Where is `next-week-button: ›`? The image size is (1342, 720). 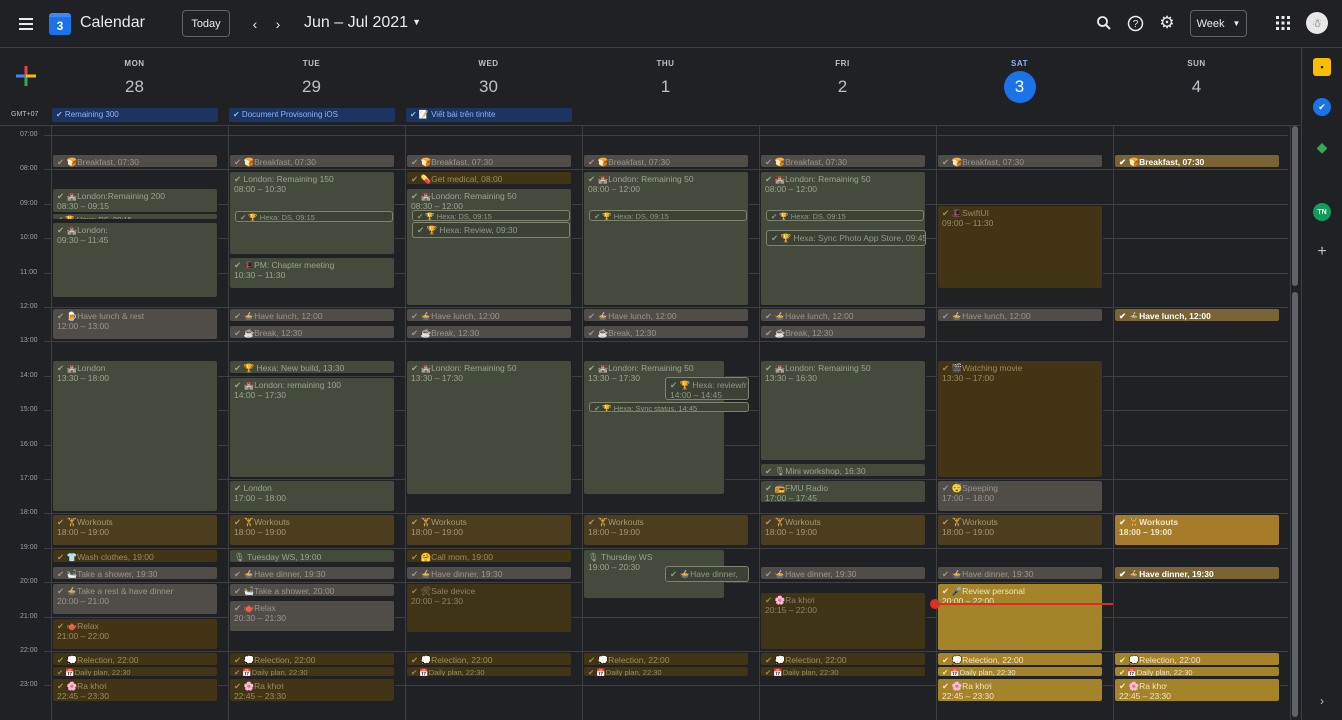 next-week-button: › is located at coordinates (278, 24).